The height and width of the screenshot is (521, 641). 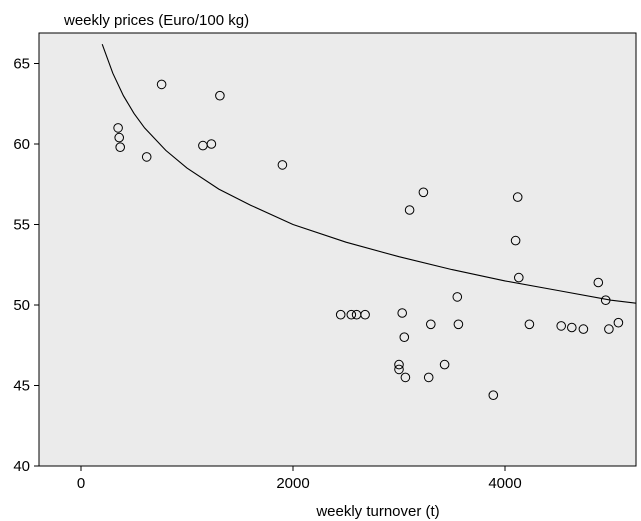 I want to click on y-axis-title: weekly prices (Euro/100 kg), so click(x=156, y=20).